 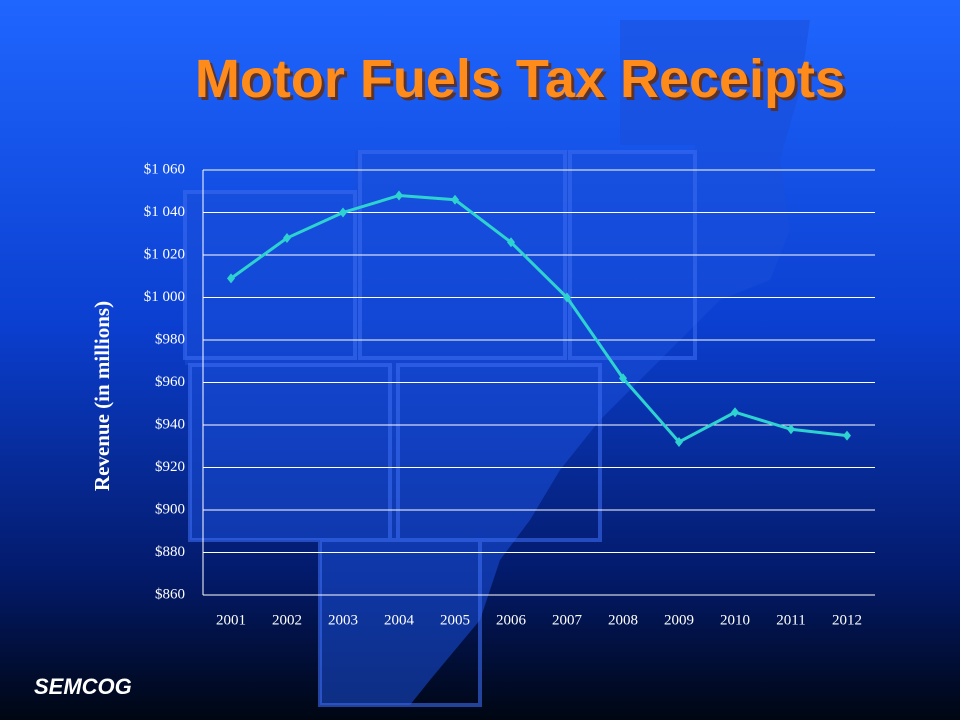 What do you see at coordinates (523, 82) in the screenshot?
I see `title-shadow: Motor Fuels Tax Receipts` at bounding box center [523, 82].